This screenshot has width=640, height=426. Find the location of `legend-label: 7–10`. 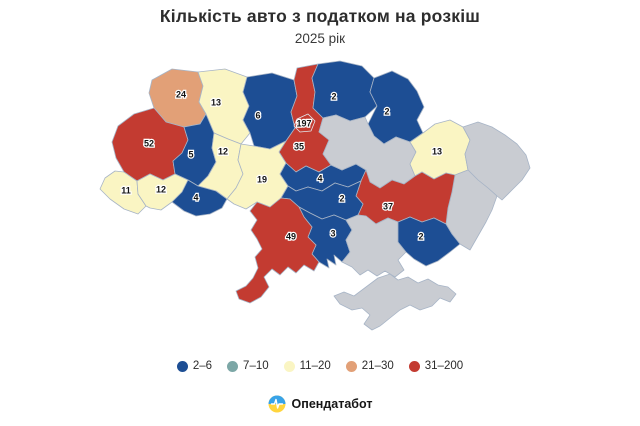

legend-label: 7–10 is located at coordinates (256, 366).